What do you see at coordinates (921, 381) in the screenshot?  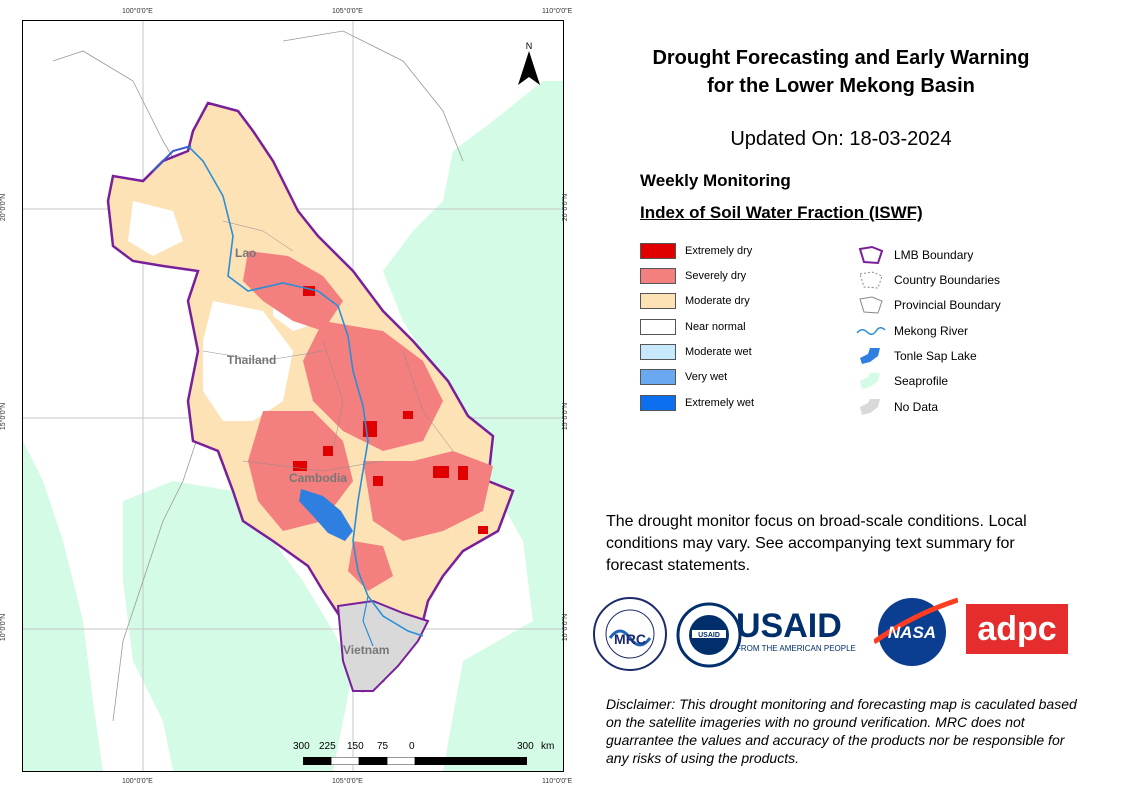 I see `legend-label: Seaprofile` at bounding box center [921, 381].